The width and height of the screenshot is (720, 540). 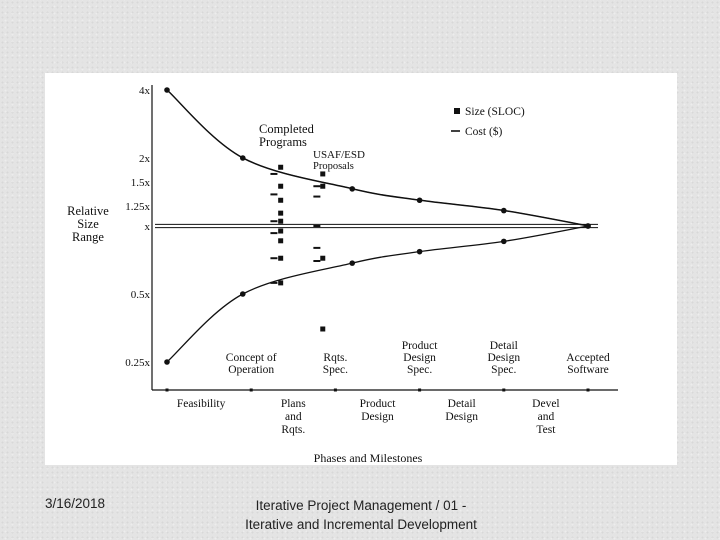 I want to click on phase-label: Devel and Test, so click(x=545, y=417).